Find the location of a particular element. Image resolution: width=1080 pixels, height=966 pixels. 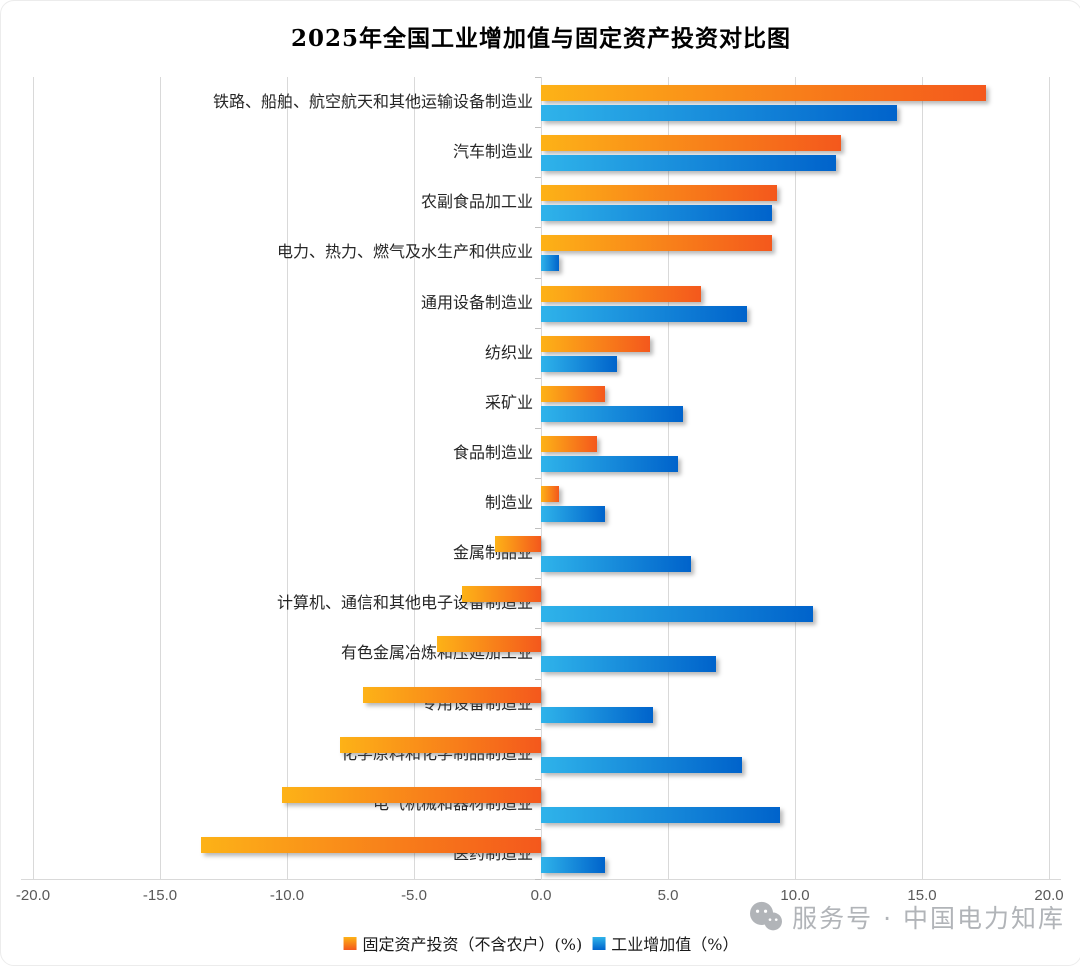

category-label: 农副食品加工业 is located at coordinates (476, 202).